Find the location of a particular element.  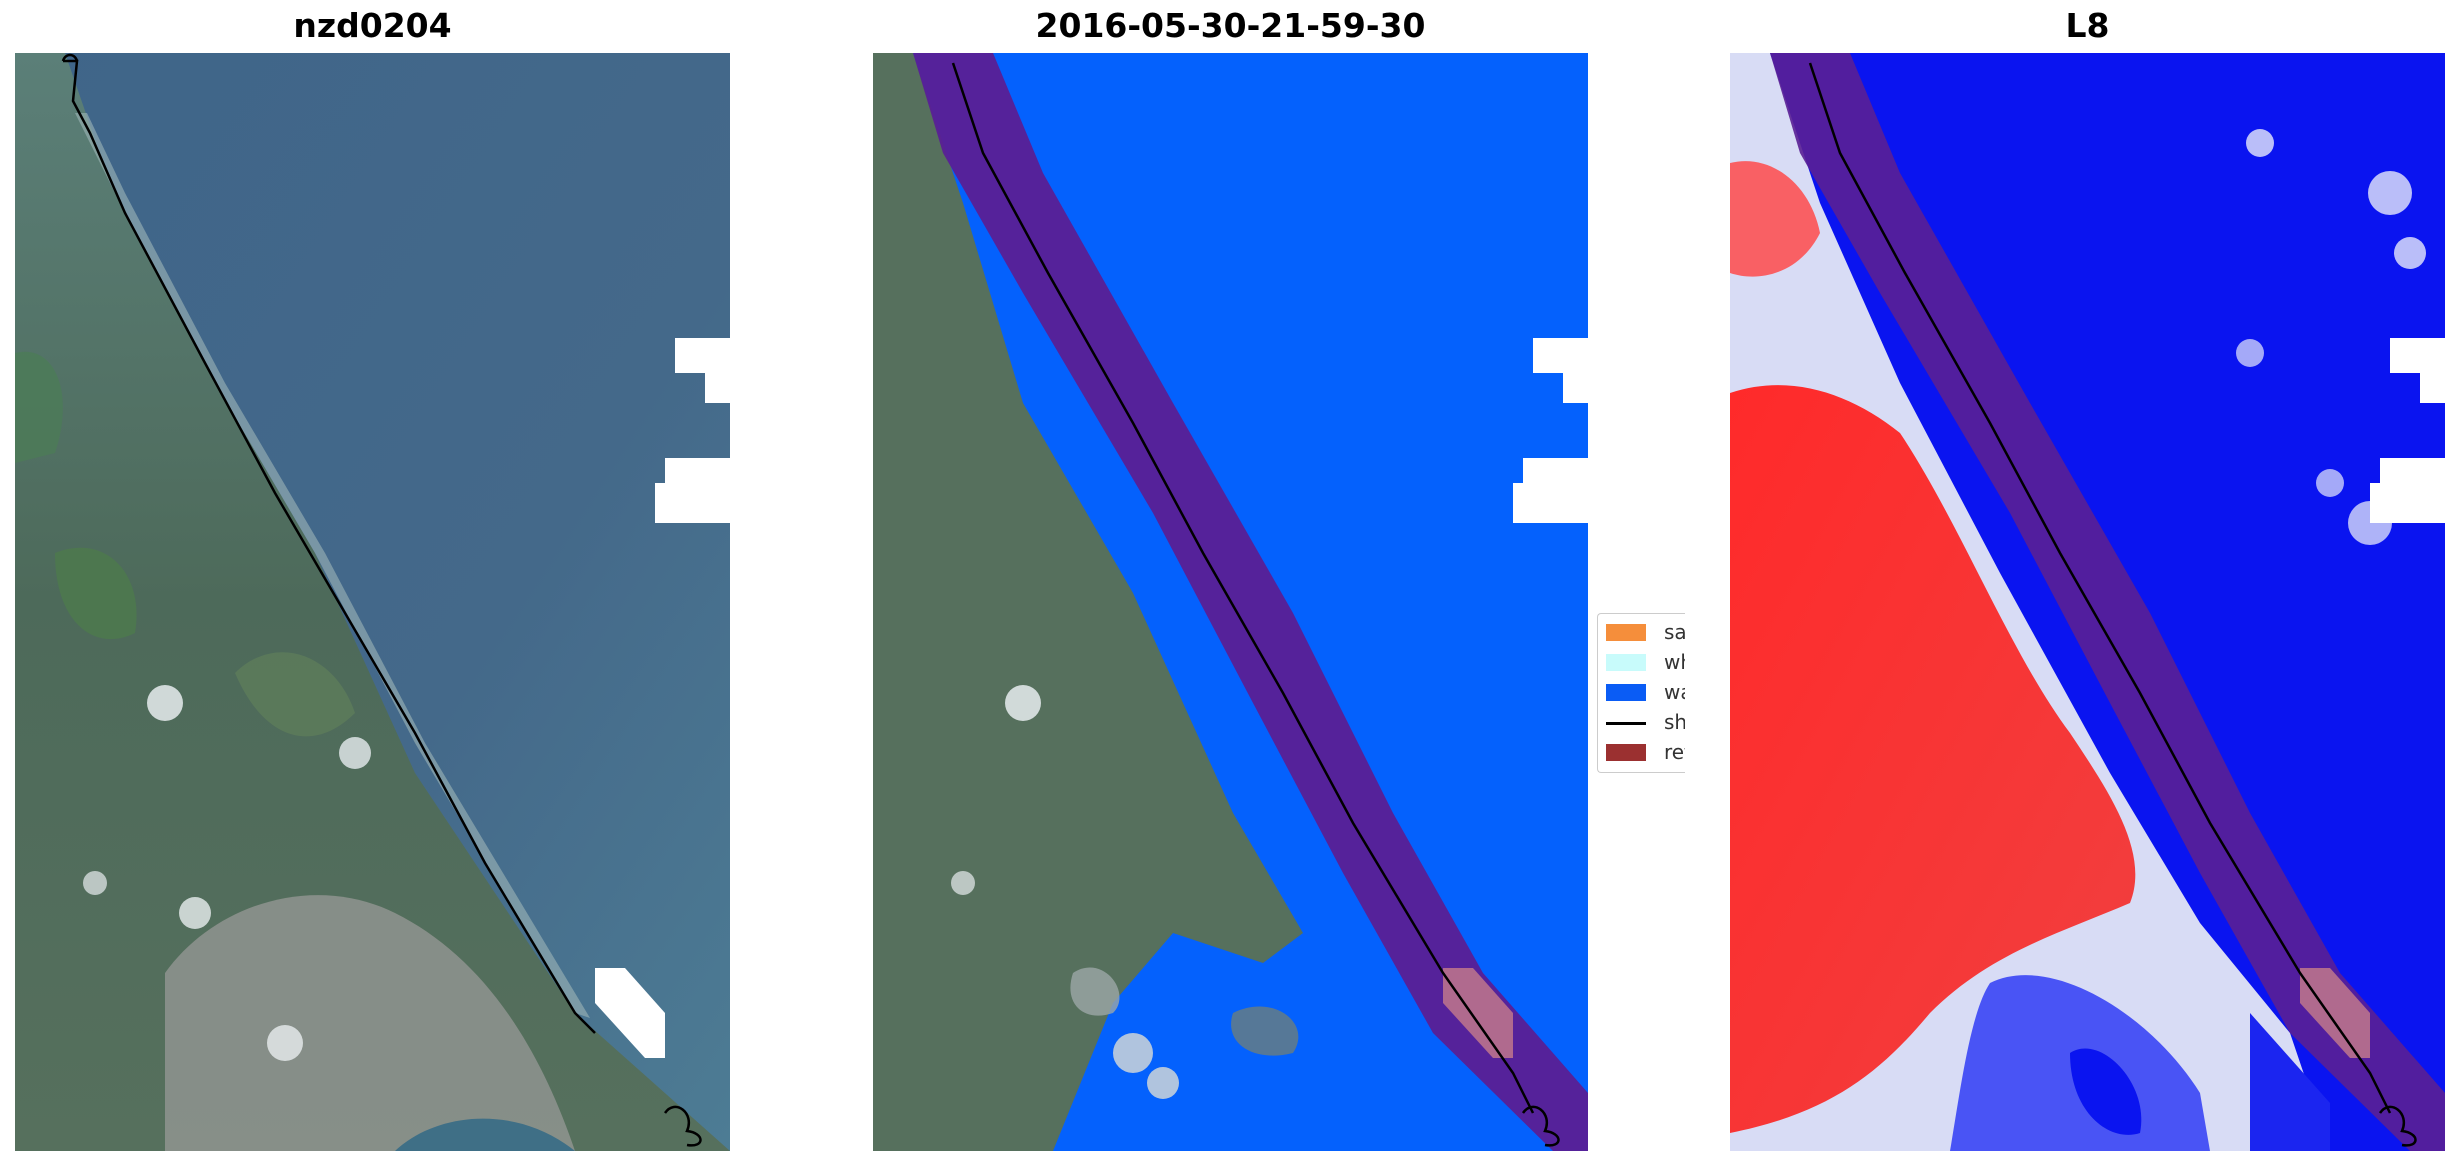

legend-item-water: water is located at coordinates (1641, 691).